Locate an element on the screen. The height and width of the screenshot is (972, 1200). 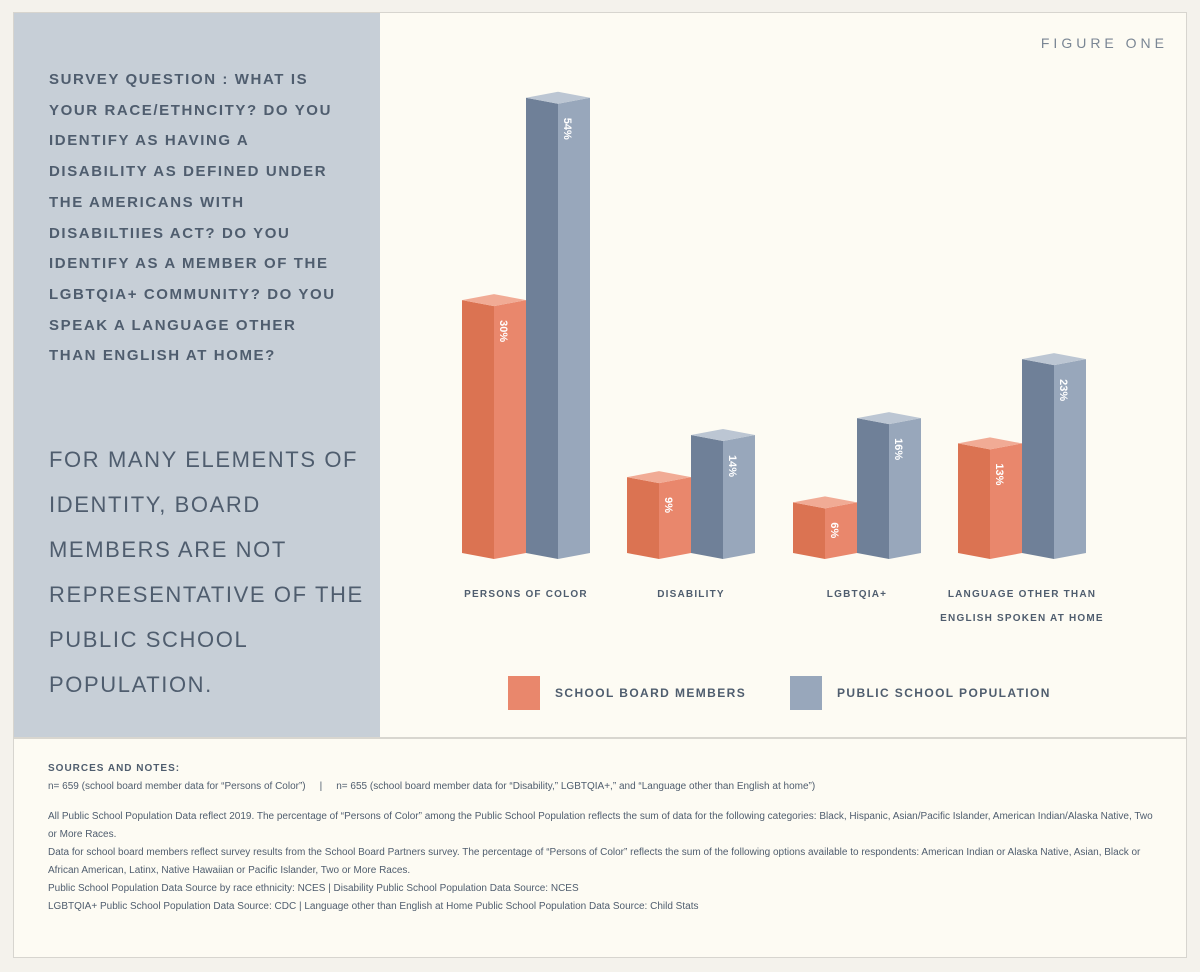
legend-label-population: PUBLIC SCHOOL POPULATION is located at coordinates (944, 693).